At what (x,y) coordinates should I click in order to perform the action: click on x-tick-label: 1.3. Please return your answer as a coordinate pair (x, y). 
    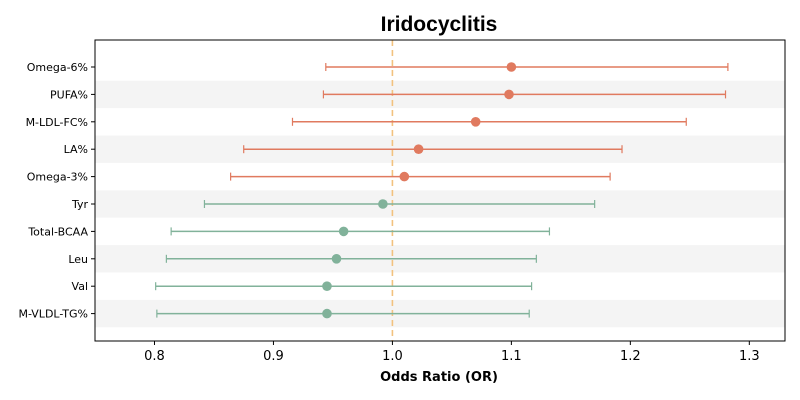
    Looking at the image, I should click on (749, 356).